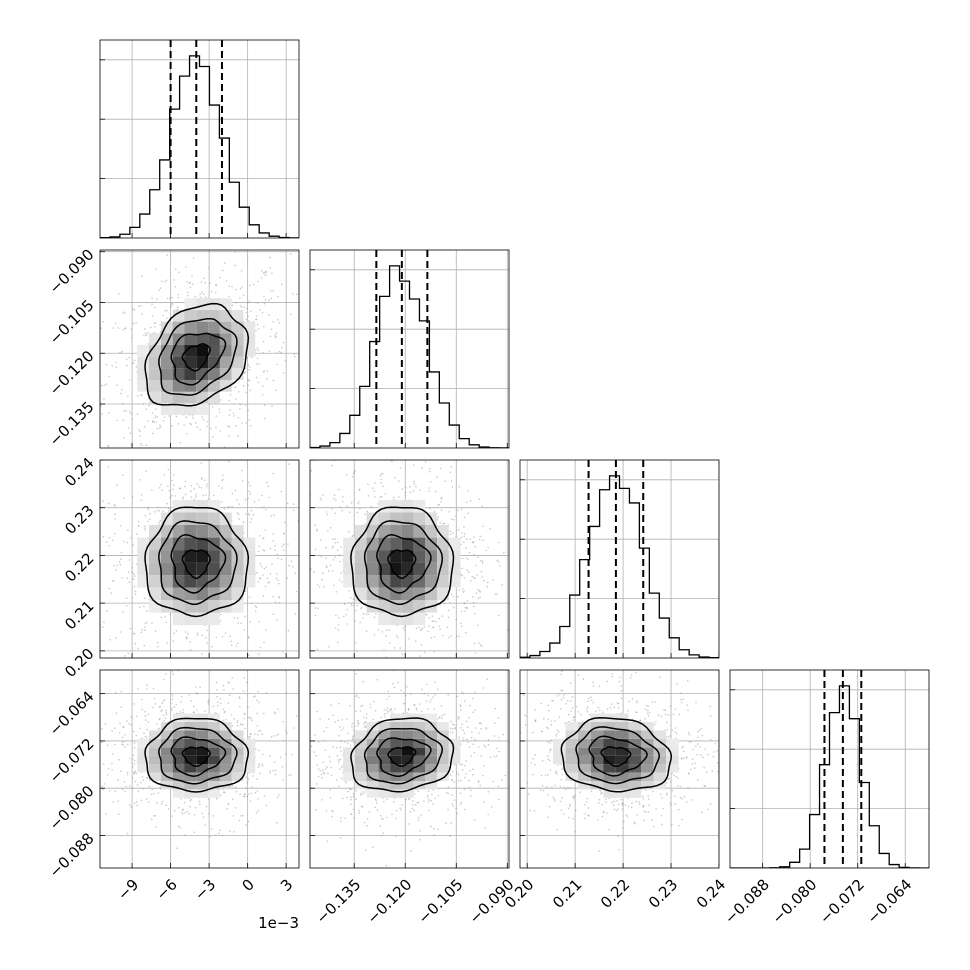 The image size is (970, 970). Describe the element at coordinates (199, 559) in the screenshot. I see `panel-frame` at that location.